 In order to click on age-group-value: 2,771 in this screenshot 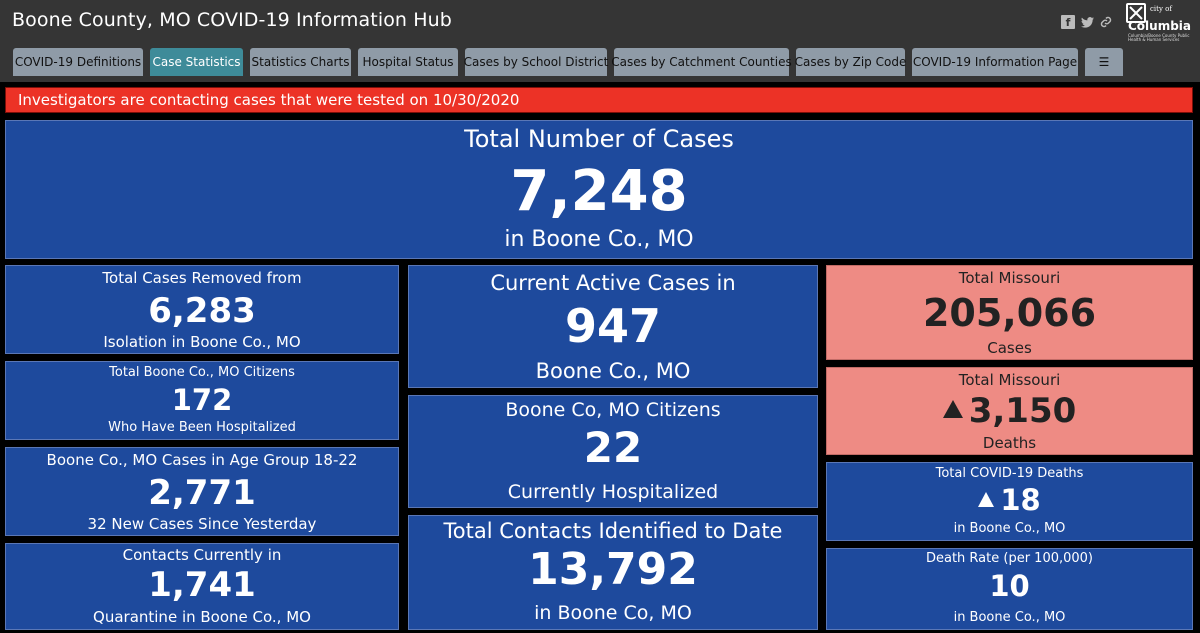, I will do `click(202, 493)`.